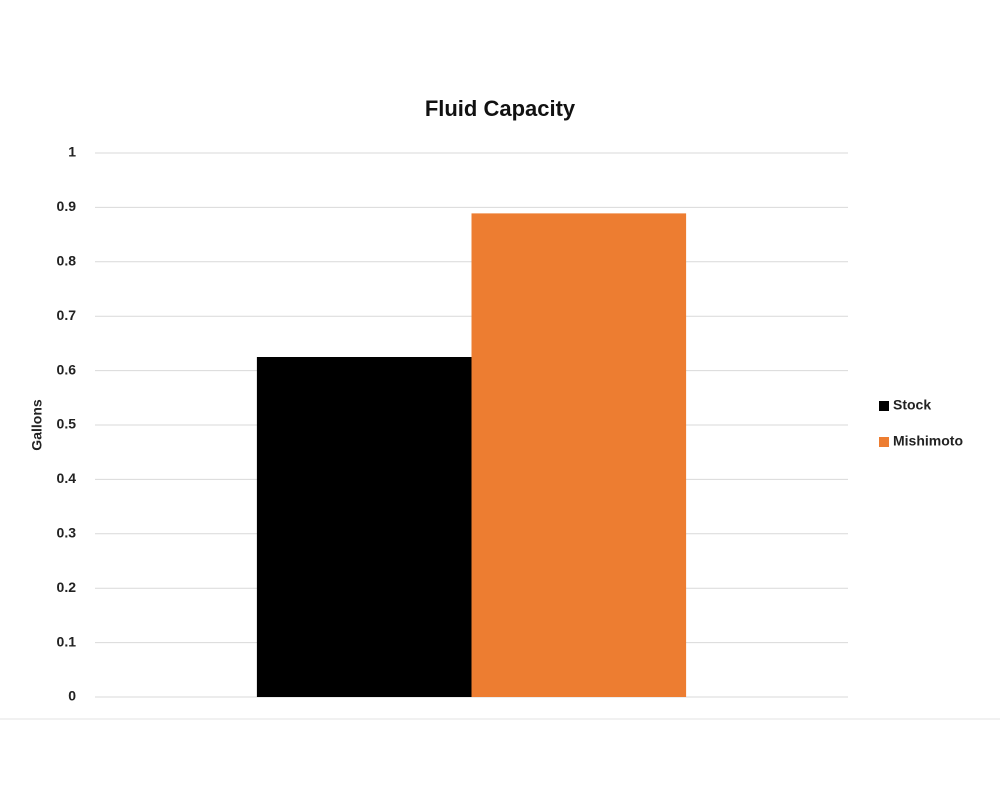  What do you see at coordinates (72, 152) in the screenshot?
I see `y-tick-label: 1` at bounding box center [72, 152].